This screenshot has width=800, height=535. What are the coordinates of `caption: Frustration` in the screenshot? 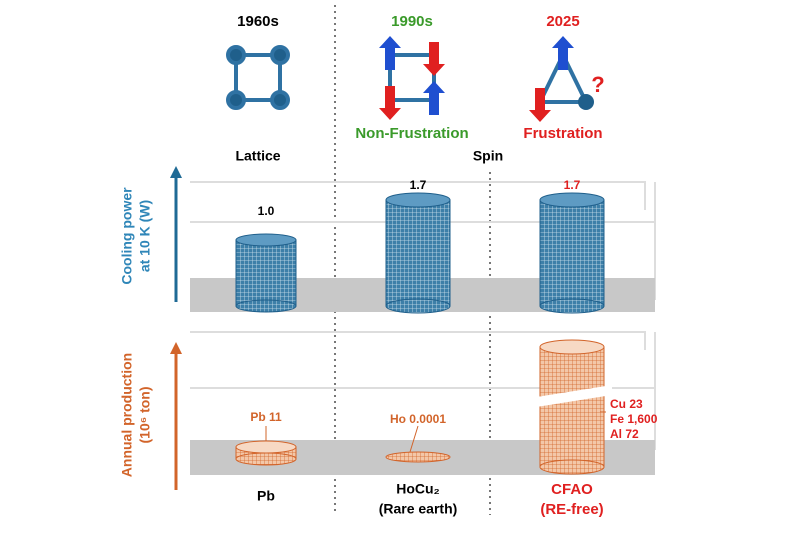 It's located at (562, 133).